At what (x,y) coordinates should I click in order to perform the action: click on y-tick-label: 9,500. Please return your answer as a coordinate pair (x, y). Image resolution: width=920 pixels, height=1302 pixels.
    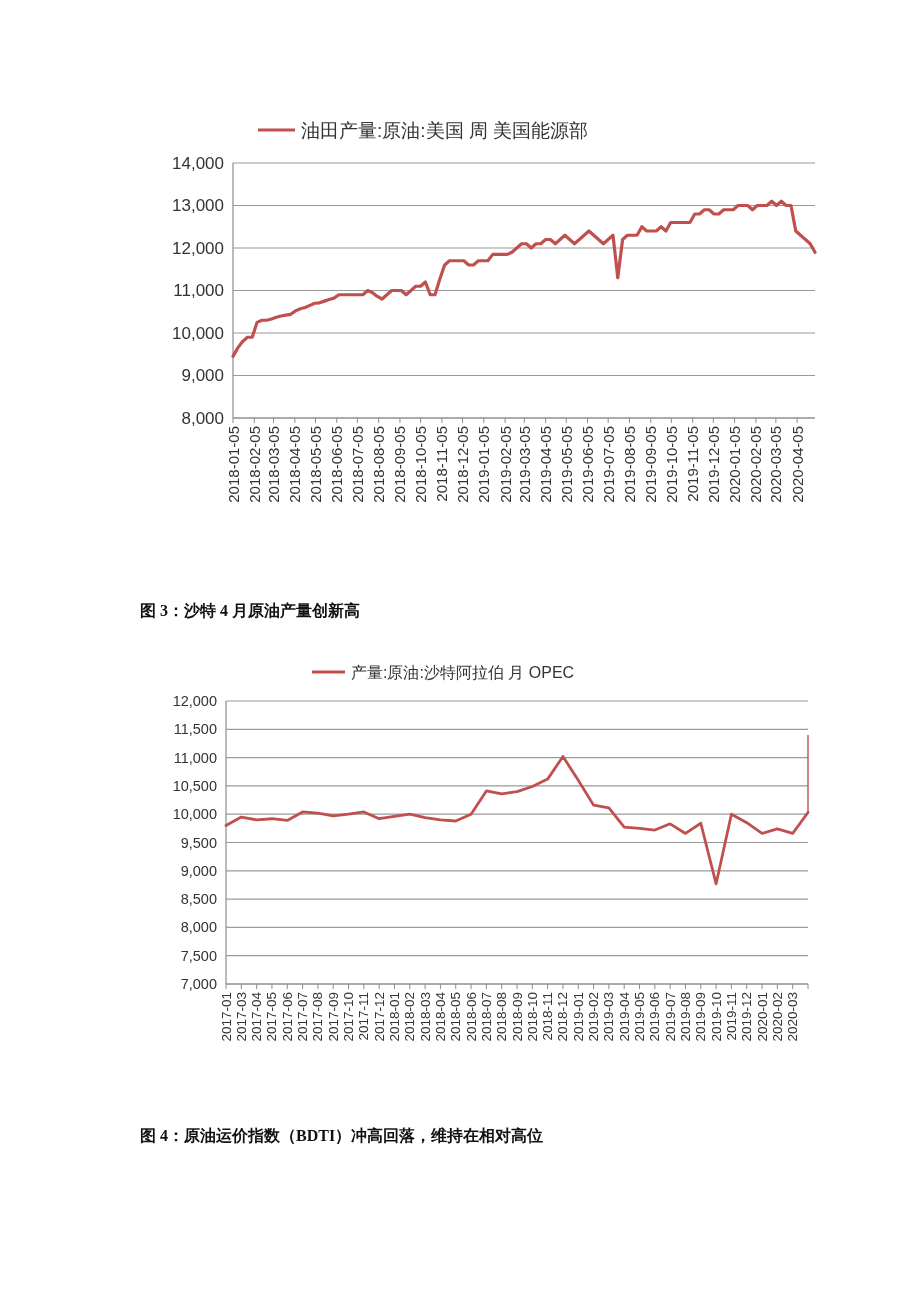
    Looking at the image, I should click on (198, 842).